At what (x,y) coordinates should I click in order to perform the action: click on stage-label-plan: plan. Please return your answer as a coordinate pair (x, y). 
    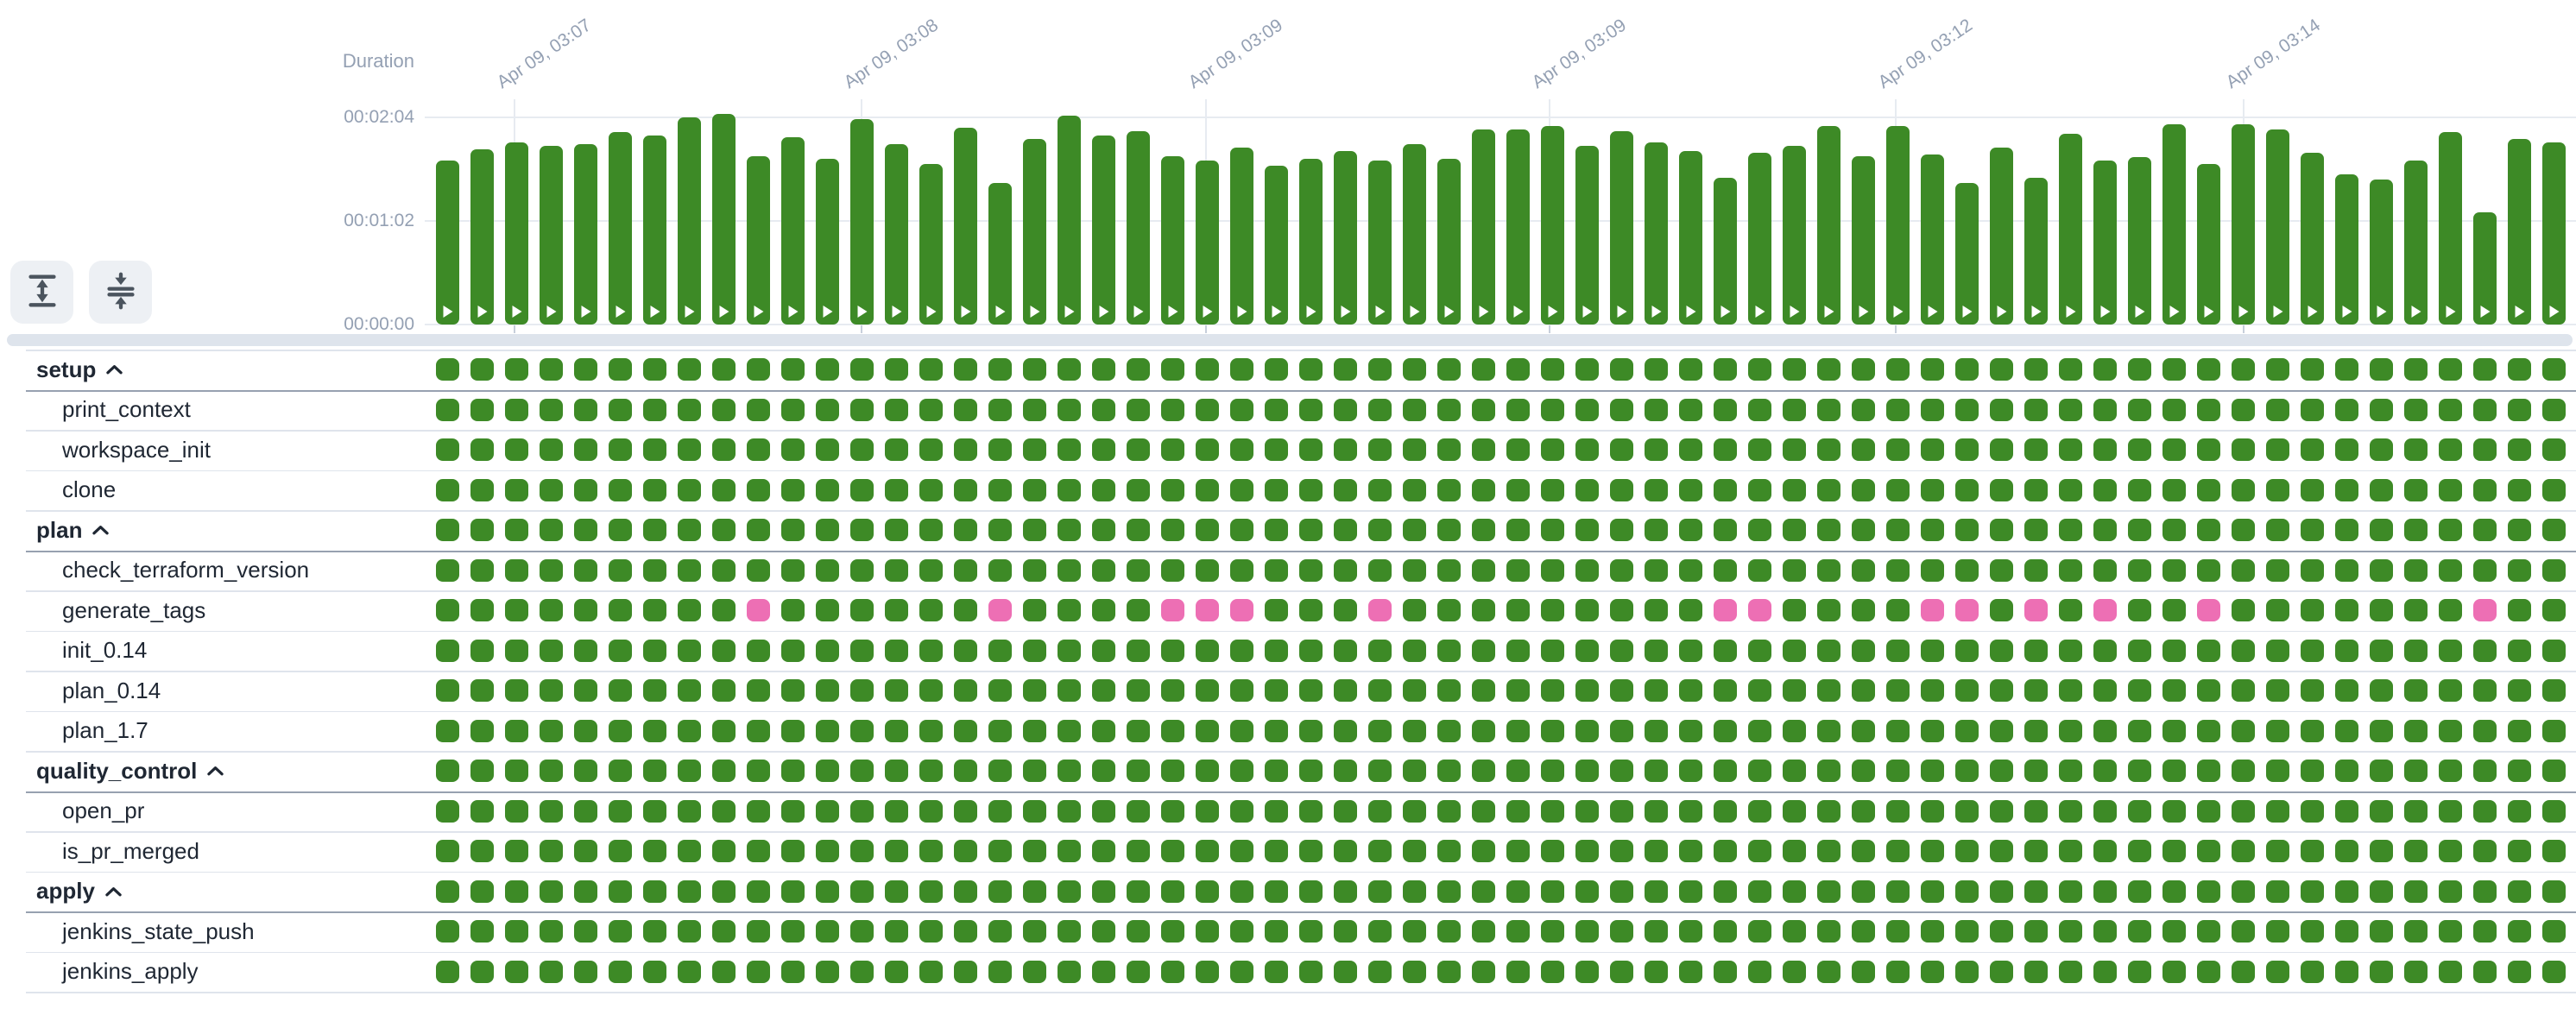
    Looking at the image, I should click on (73, 530).